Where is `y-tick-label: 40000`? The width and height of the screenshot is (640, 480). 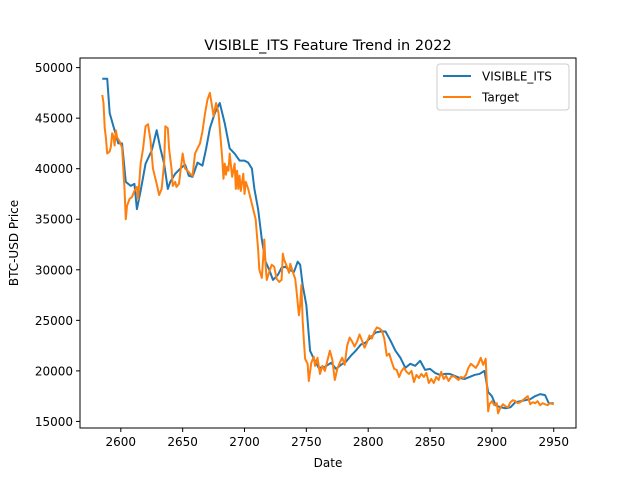 y-tick-label: 40000 is located at coordinates (54, 169).